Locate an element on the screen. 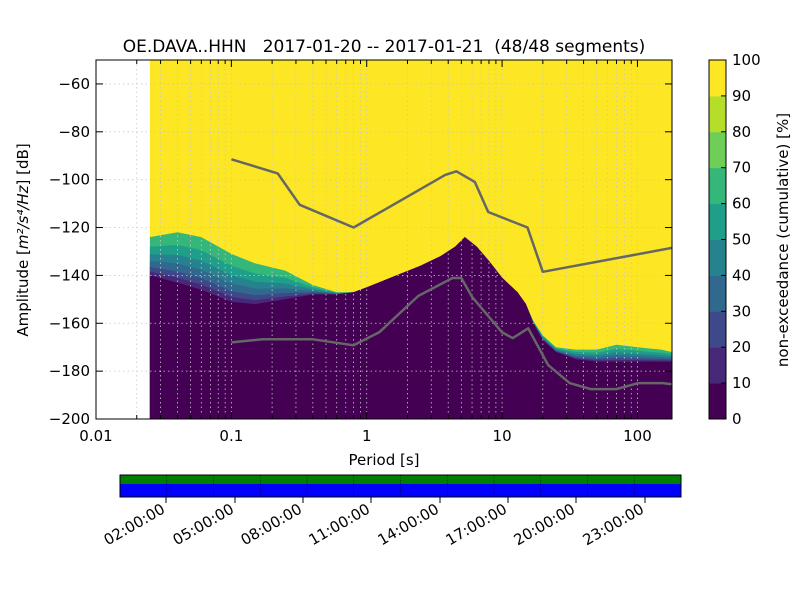 The height and width of the screenshot is (600, 800). coverage-time-label: 08:00:00 is located at coordinates (271, 524).